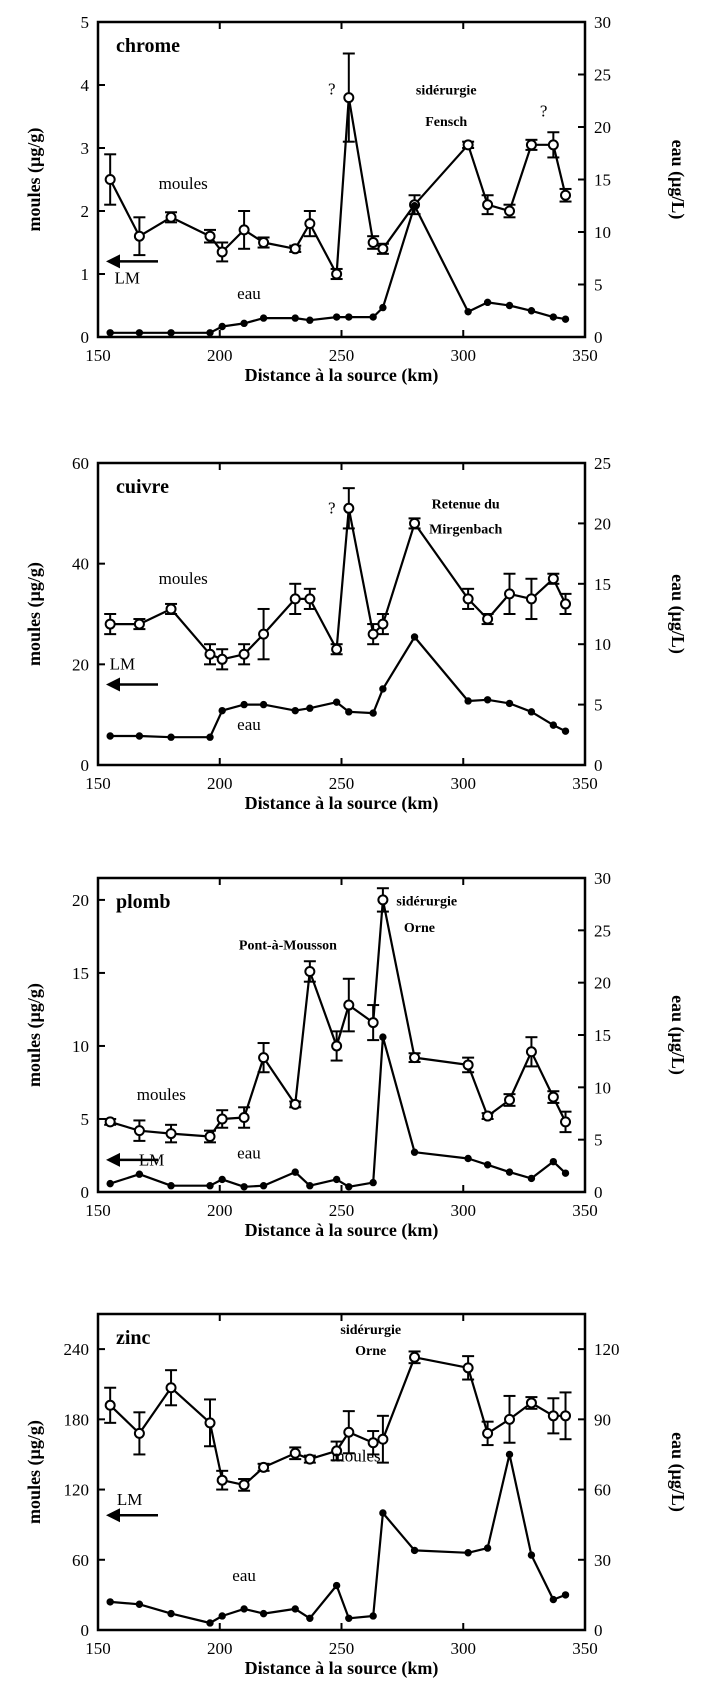 This screenshot has width=712, height=1700. Describe the element at coordinates (338, 1421) in the screenshot. I see `series-moules` at that location.